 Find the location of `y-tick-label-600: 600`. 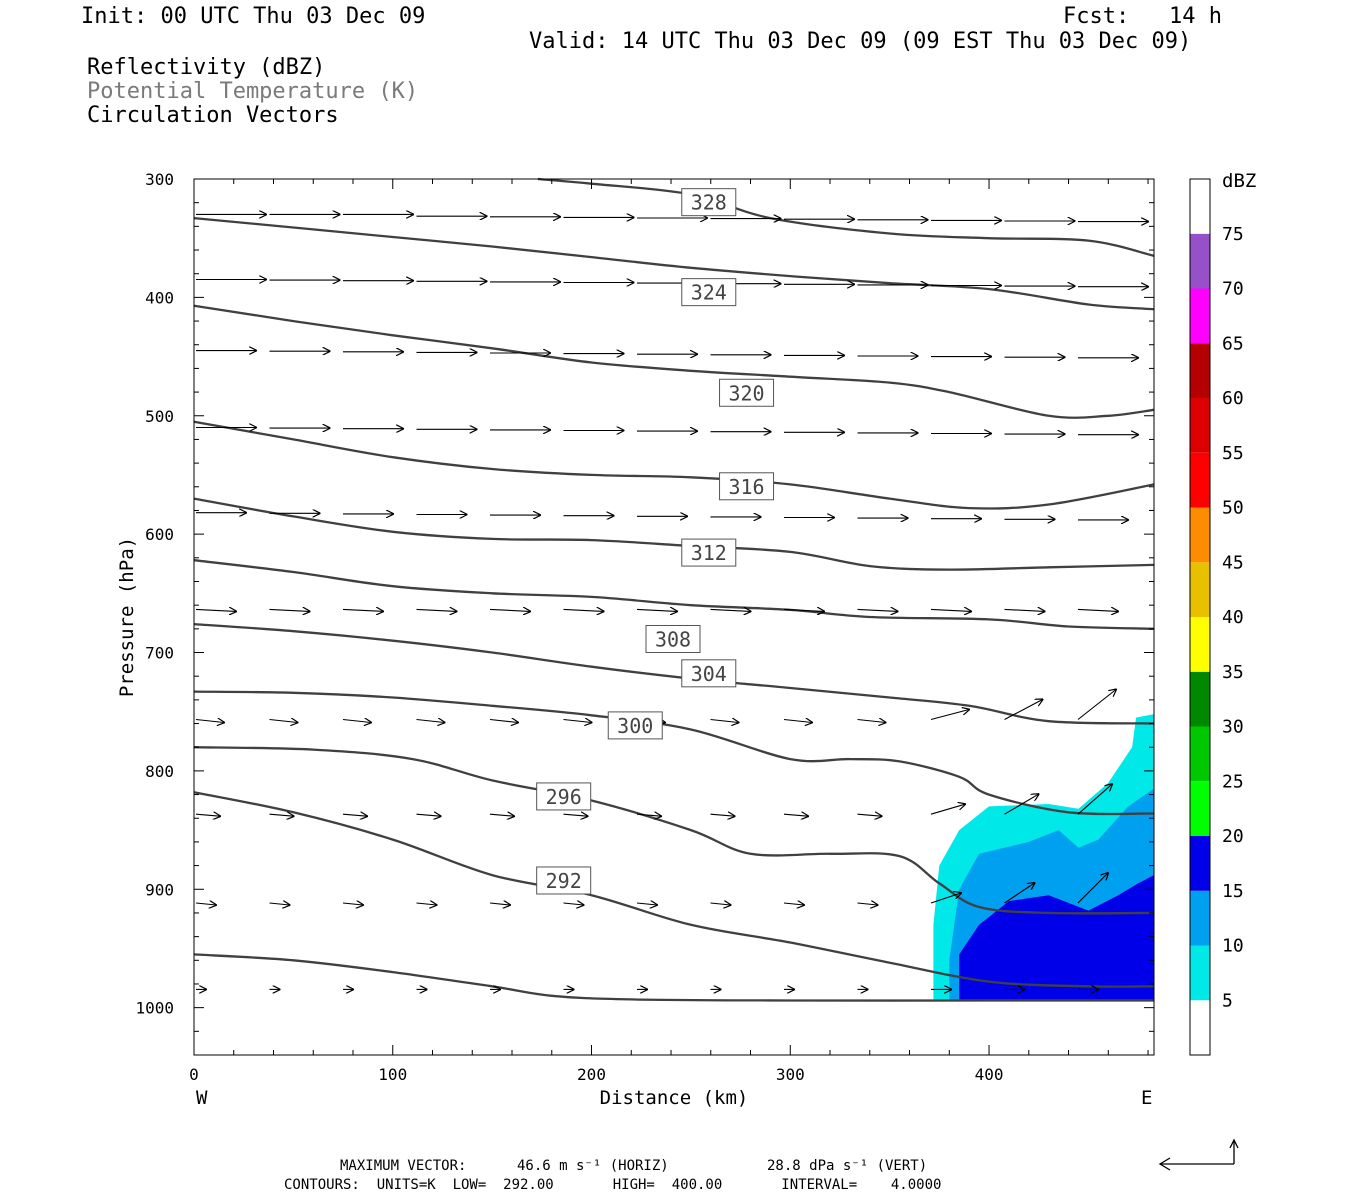

y-tick-label-600: 600 is located at coordinates (159, 534).